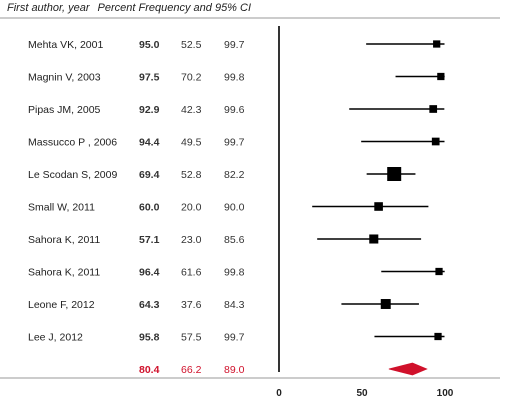 This screenshot has width=510, height=405. I want to click on study-author-label: Lee J, 2012, so click(55, 338).